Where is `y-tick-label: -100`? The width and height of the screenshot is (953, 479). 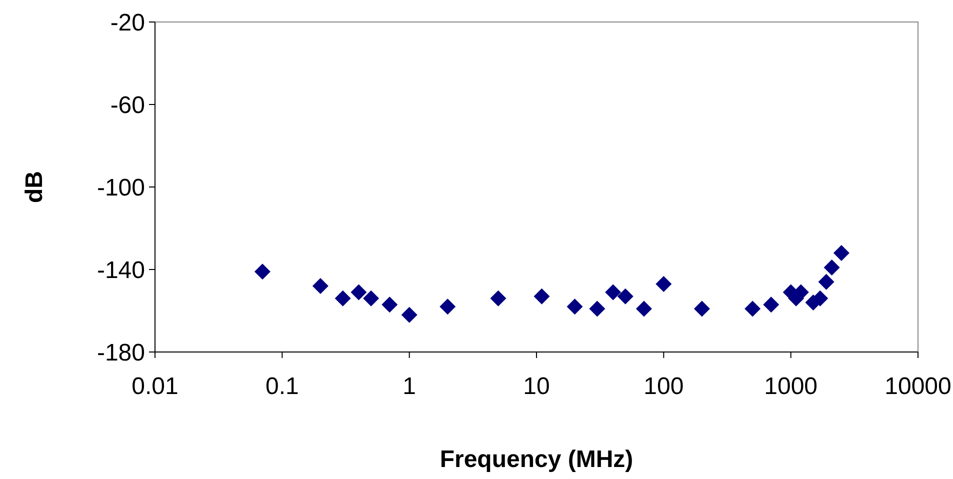
y-tick-label: -100 is located at coordinates (120, 188).